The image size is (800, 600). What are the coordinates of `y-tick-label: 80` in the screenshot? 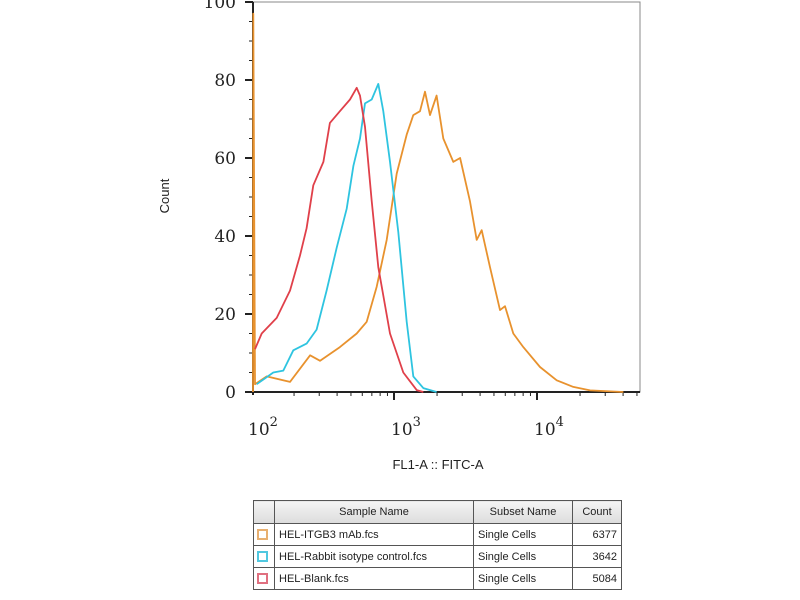 It's located at (225, 81).